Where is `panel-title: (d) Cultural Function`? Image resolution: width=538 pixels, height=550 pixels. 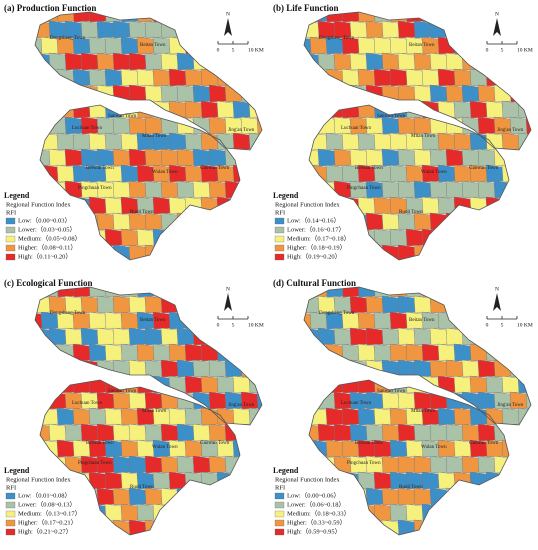
panel-title: (d) Cultural Function is located at coordinates (314, 283).